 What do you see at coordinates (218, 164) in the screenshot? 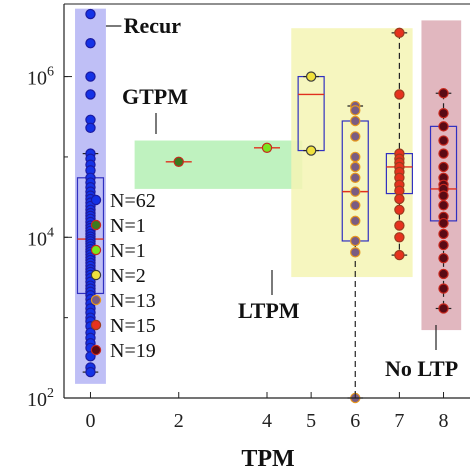
I see `region-gtpm` at bounding box center [218, 164].